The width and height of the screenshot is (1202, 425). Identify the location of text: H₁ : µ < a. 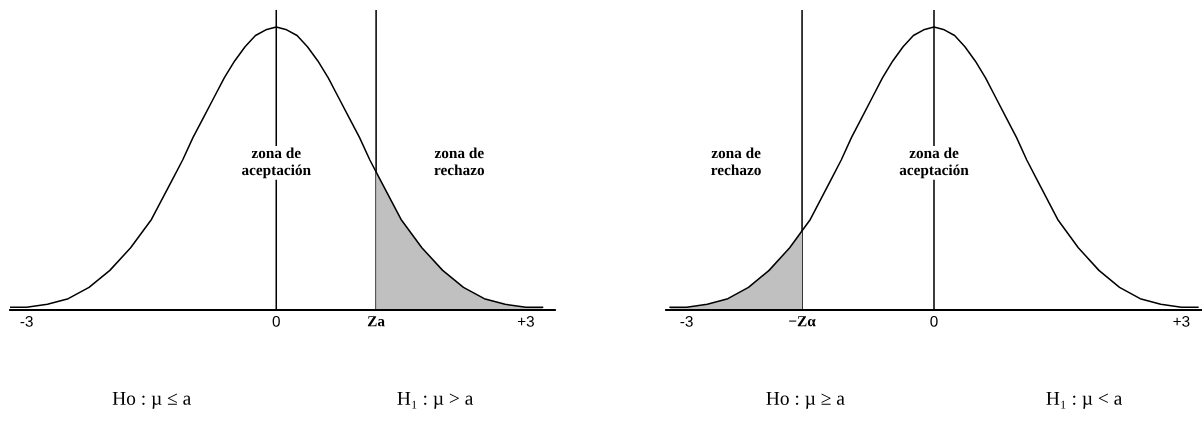
(1084, 400).